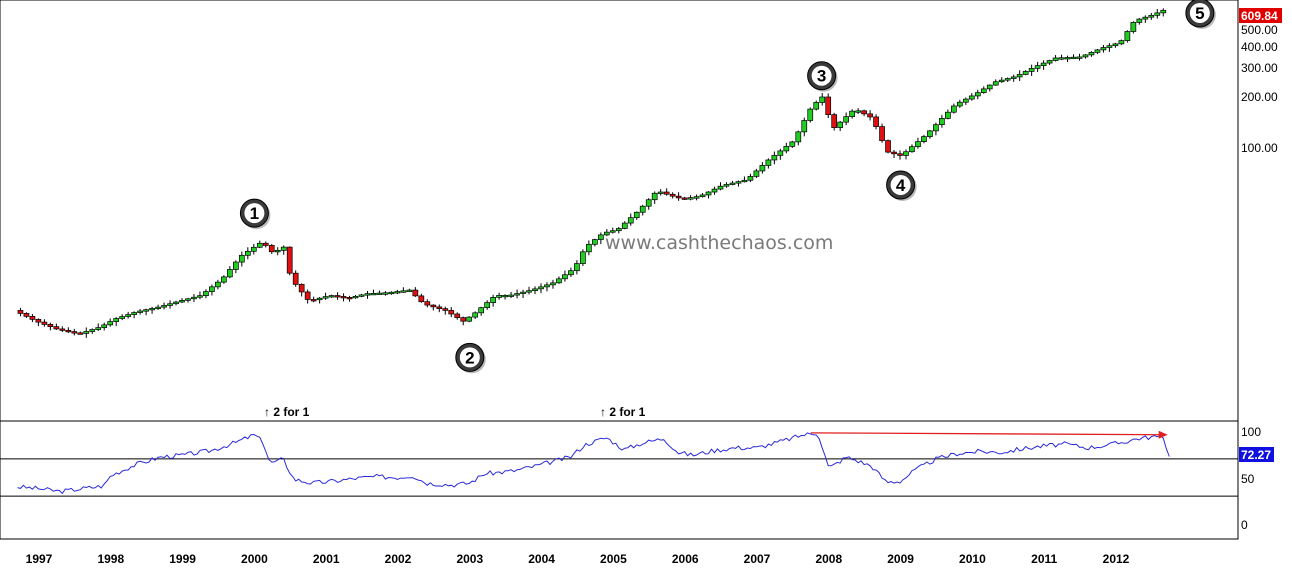  What do you see at coordinates (1199, 12) in the screenshot?
I see `wave-marker-face` at bounding box center [1199, 12].